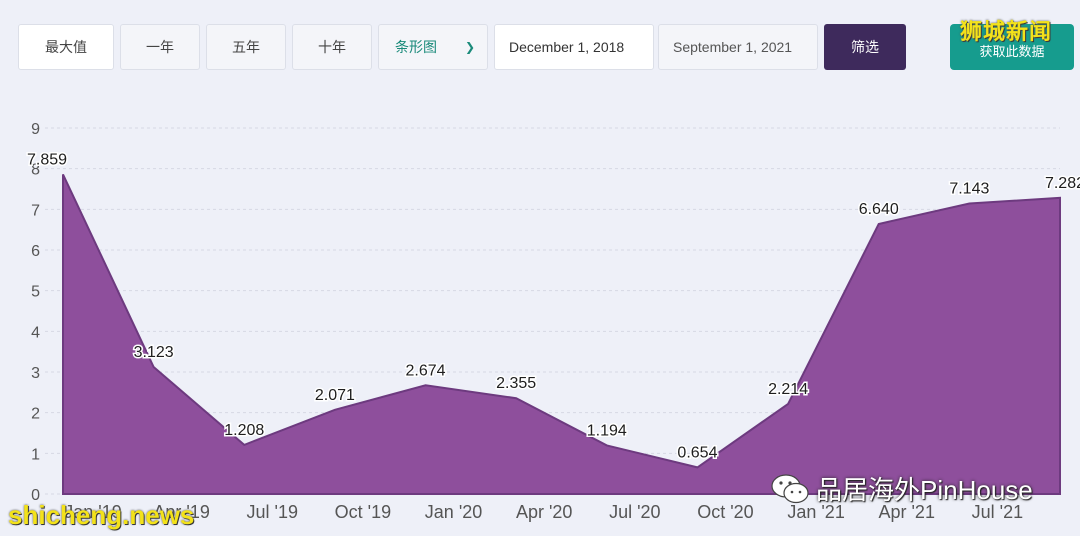  I want to click on y-tick-label: 0, so click(35, 495).